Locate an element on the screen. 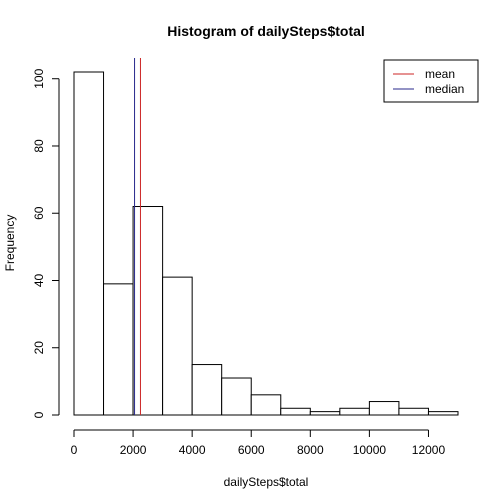 The image size is (504, 504). x-axis-label: dailySteps$total is located at coordinates (266, 482).